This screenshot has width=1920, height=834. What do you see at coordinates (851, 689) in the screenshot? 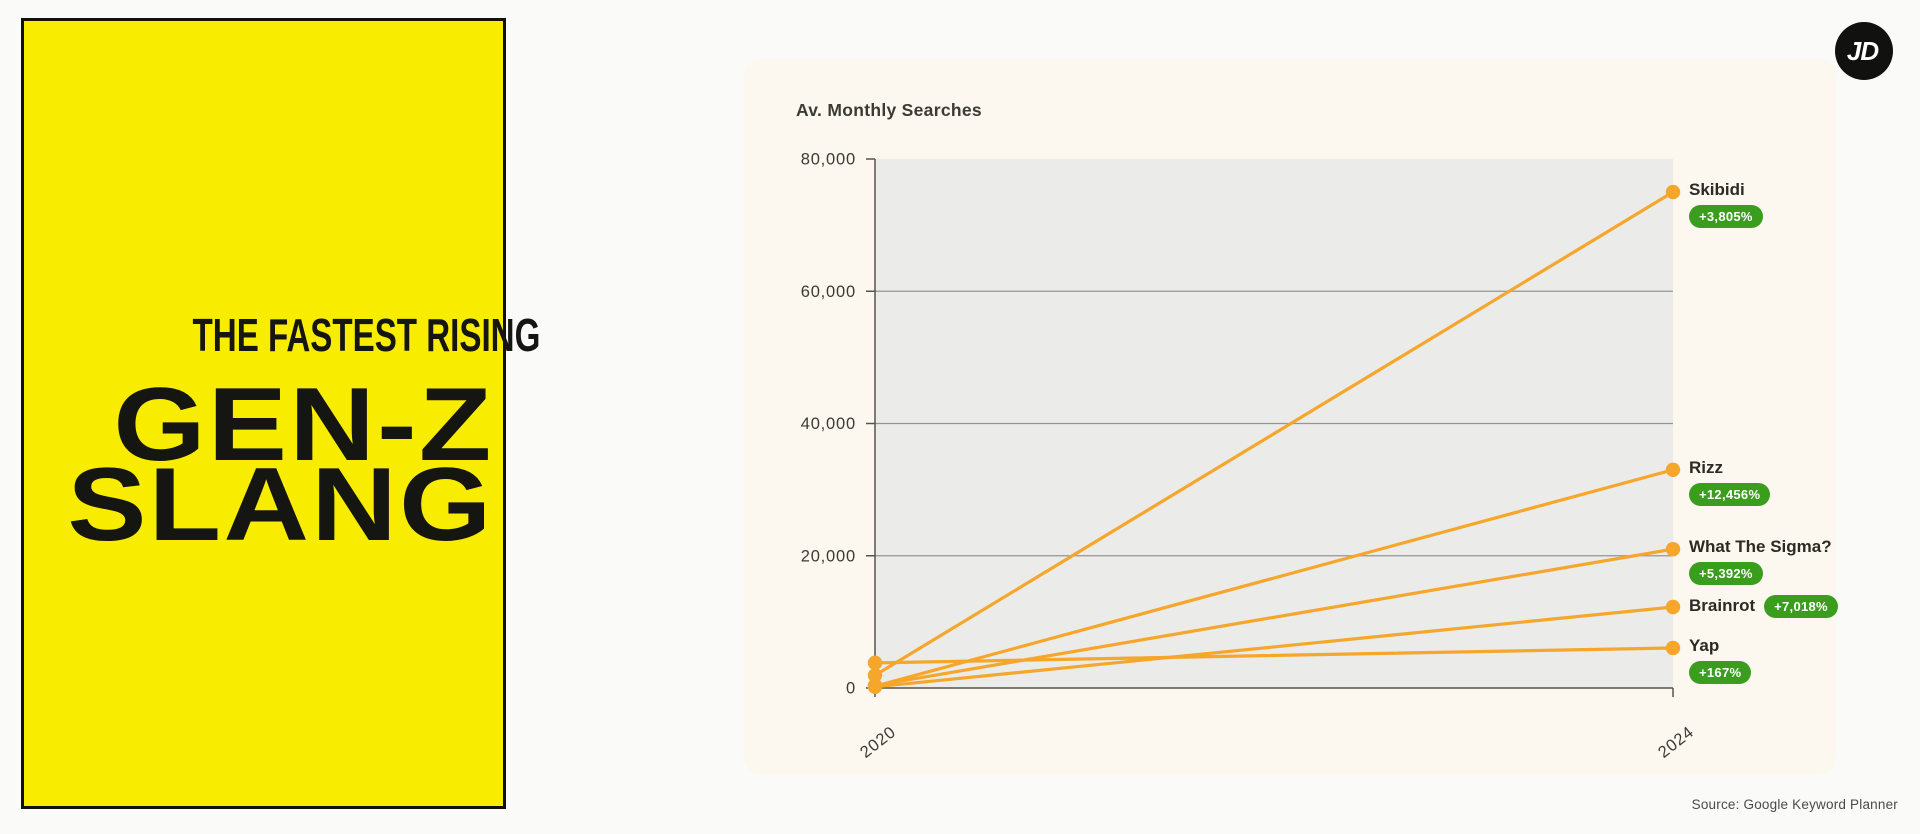
I see `y-tick-label: 0` at bounding box center [851, 689].